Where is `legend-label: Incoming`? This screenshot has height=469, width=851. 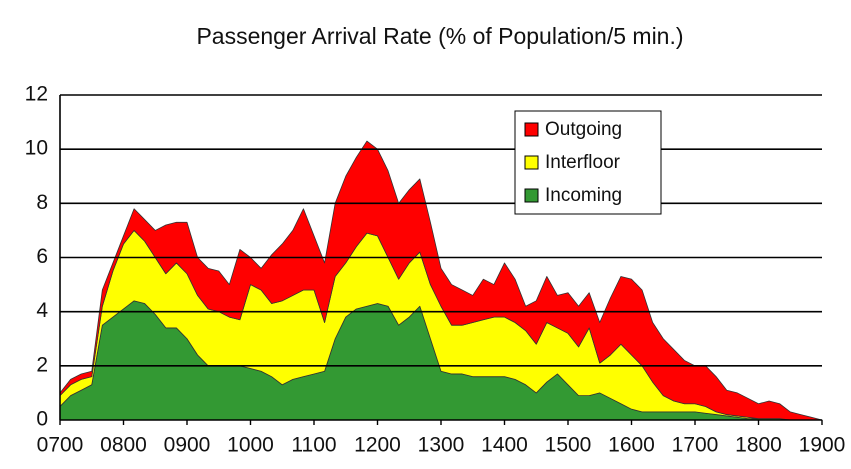
legend-label: Incoming is located at coordinates (583, 195).